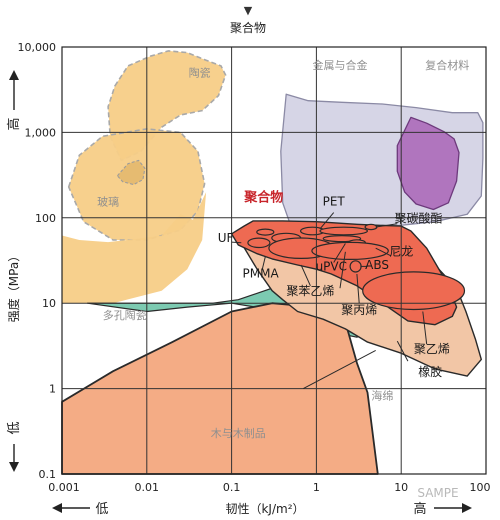 The image size is (500, 520). I want to click on polymer-ellipses, so click(356, 267).